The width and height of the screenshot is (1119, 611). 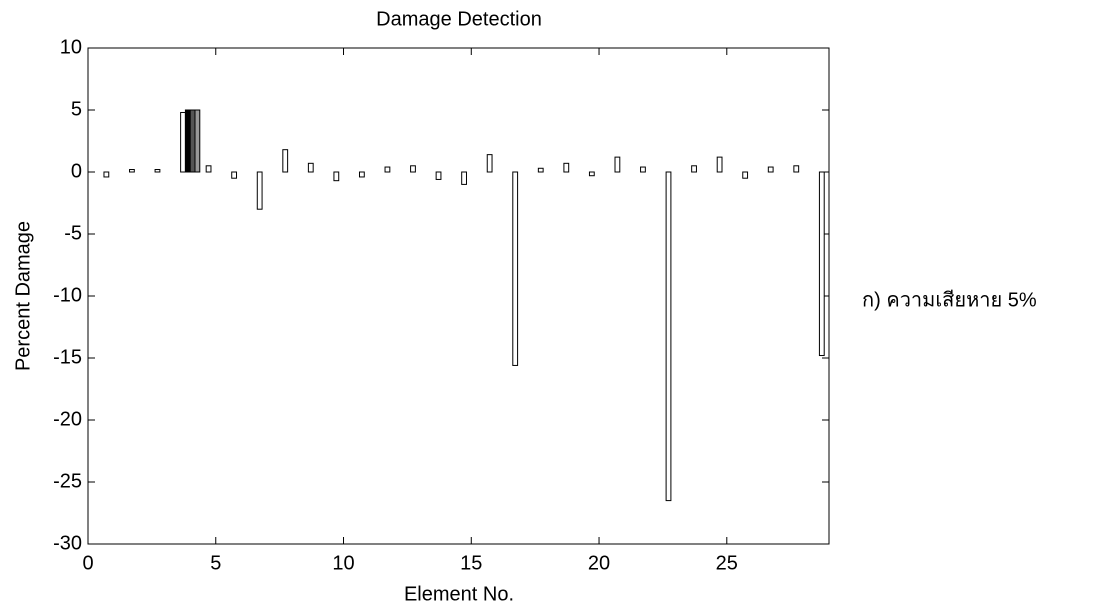 I want to click on x-tick-label: 15, so click(x=471, y=563).